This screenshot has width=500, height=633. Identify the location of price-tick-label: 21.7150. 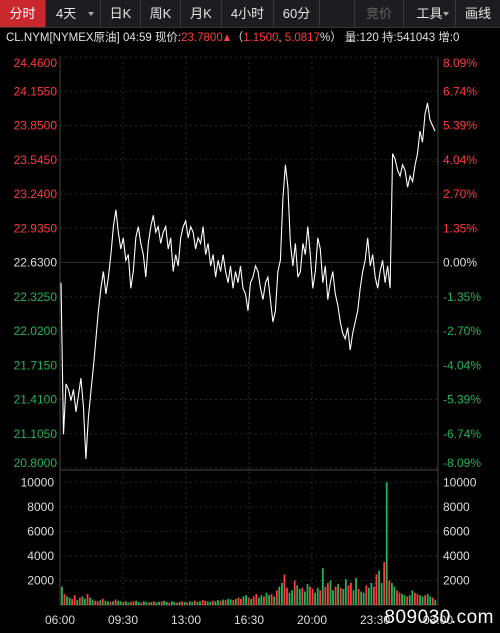
(36, 365).